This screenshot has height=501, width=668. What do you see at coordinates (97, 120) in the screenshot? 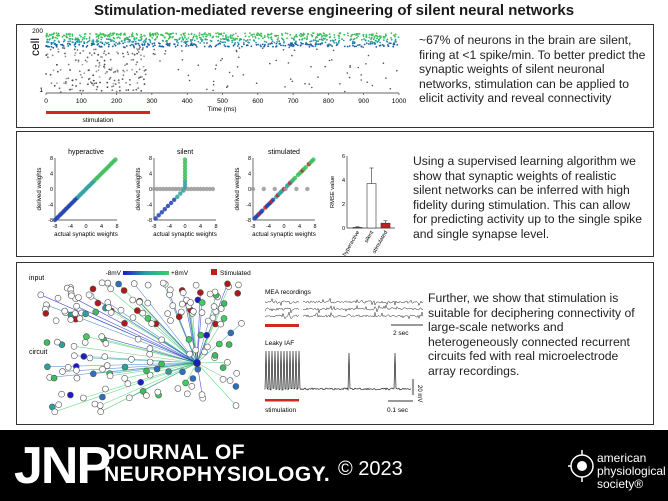
I see `stimulation-label: stimulation` at bounding box center [97, 120].